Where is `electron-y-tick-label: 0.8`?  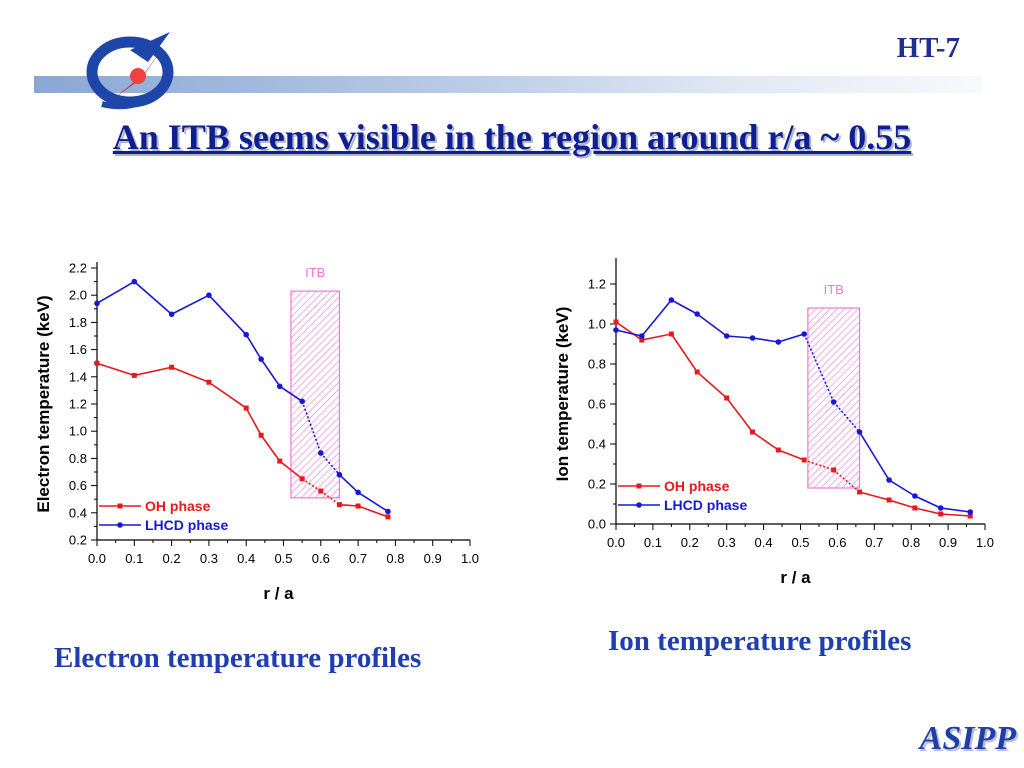 electron-y-tick-label: 0.8 is located at coordinates (78, 458).